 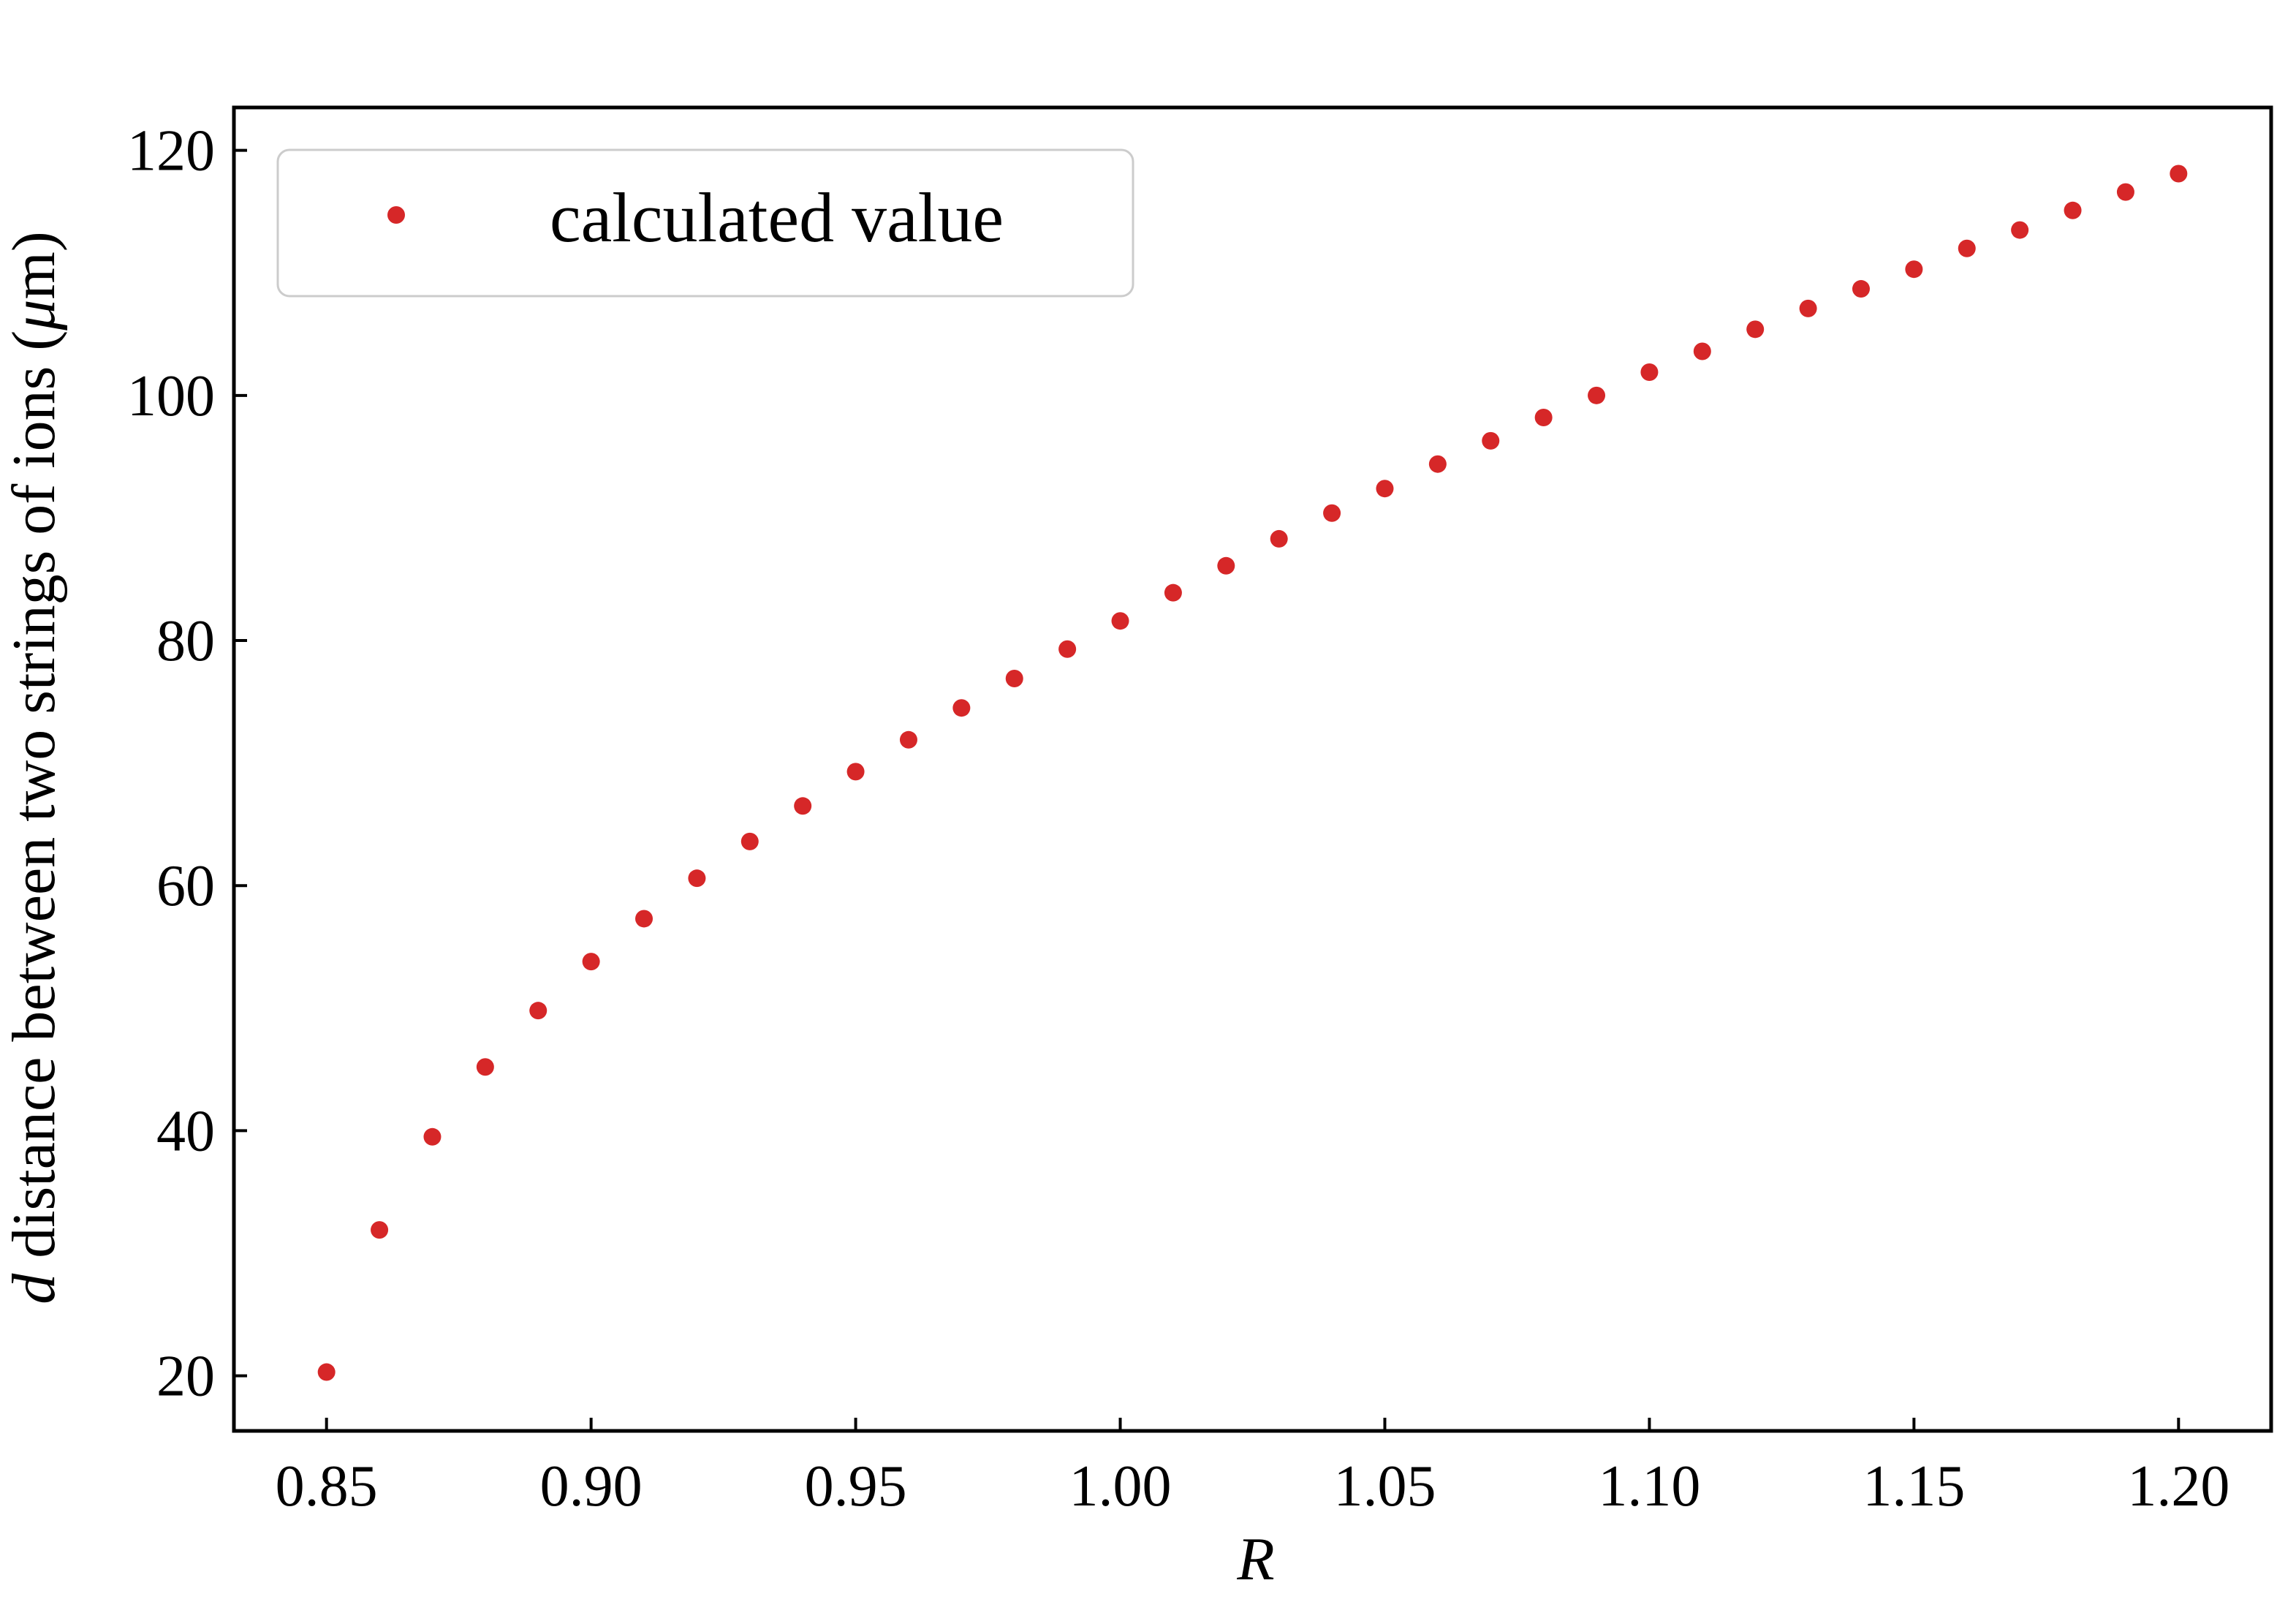 I want to click on y-tick-label: 60, so click(x=185, y=886).